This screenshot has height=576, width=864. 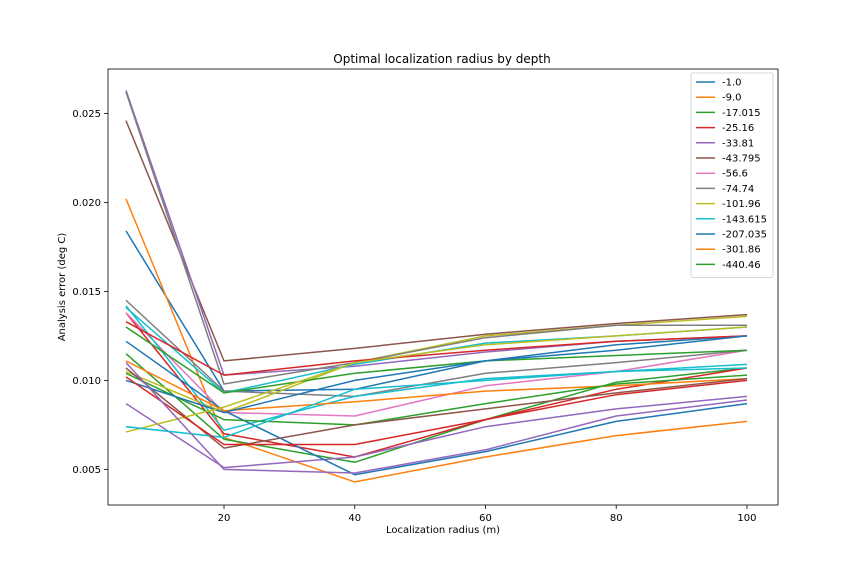 I want to click on legend-box, so click(x=732, y=175).